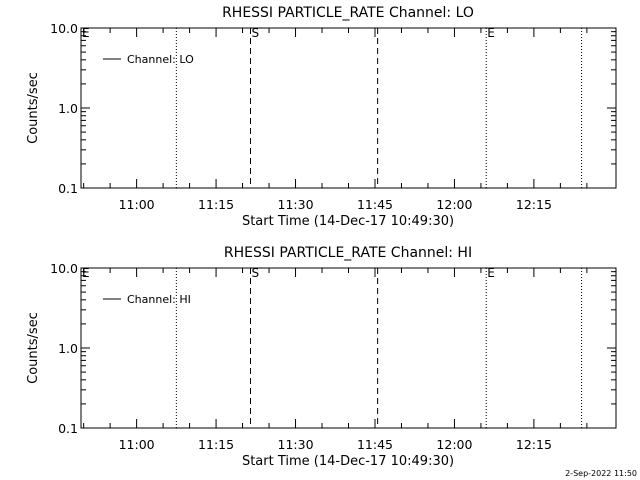  Describe the element at coordinates (160, 59) in the screenshot. I see `legend-label: Channel: LO` at that location.